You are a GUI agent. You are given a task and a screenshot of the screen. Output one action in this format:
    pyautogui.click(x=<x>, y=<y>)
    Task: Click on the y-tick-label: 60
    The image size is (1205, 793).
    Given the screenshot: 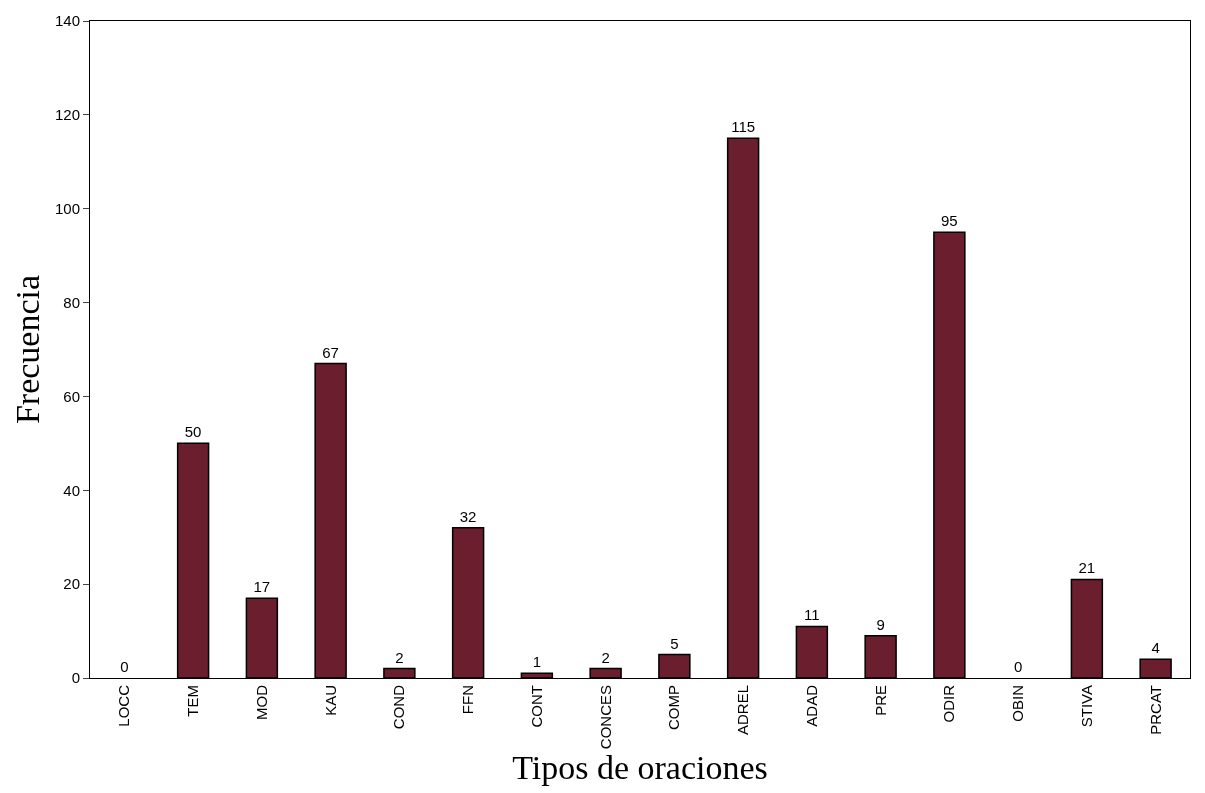 What is the action you would take?
    pyautogui.click(x=71, y=396)
    